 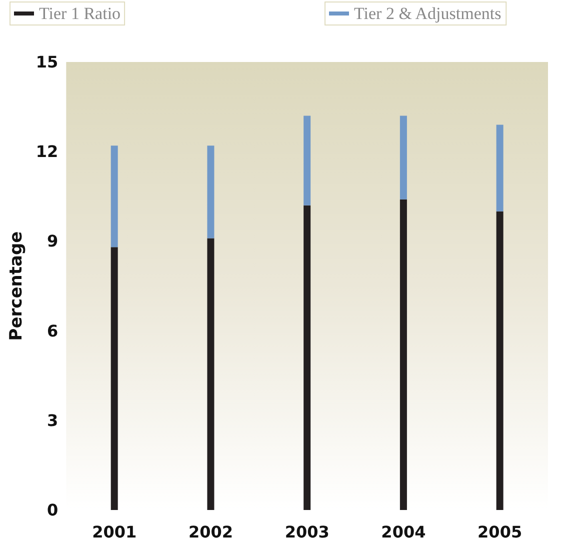 What do you see at coordinates (500, 532) in the screenshot?
I see `x-tick-label: 2005` at bounding box center [500, 532].